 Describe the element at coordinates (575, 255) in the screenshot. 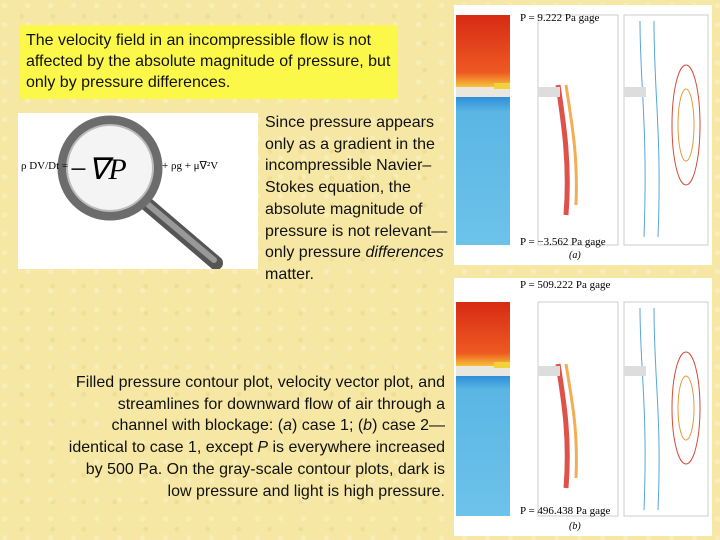

I see `figure-a-tag: (a)` at that location.